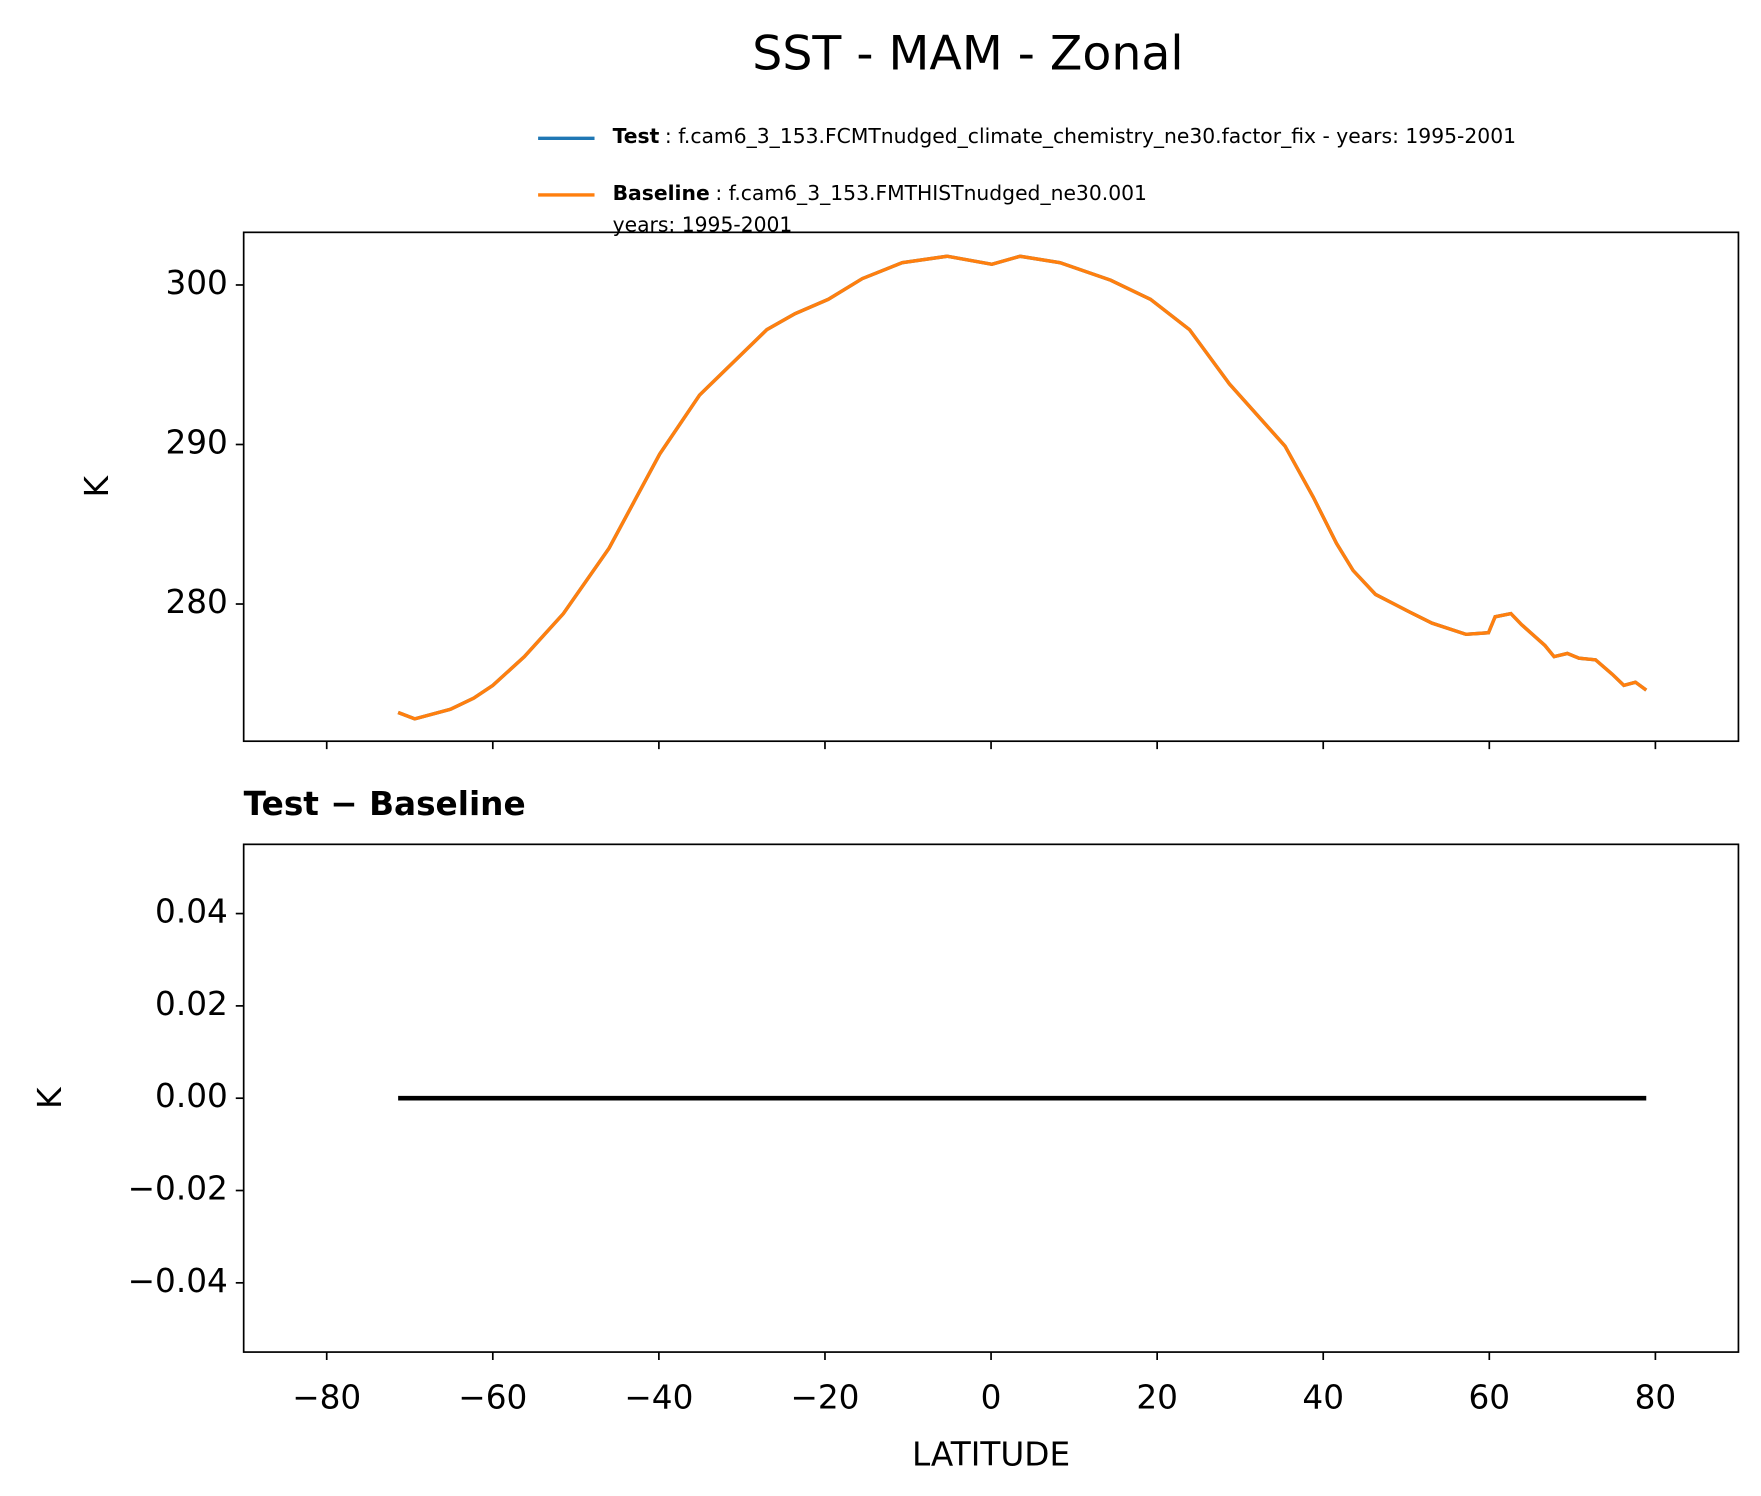  Describe the element at coordinates (191, 1096) in the screenshot. I see `y-tick-label: 0.00` at that location.